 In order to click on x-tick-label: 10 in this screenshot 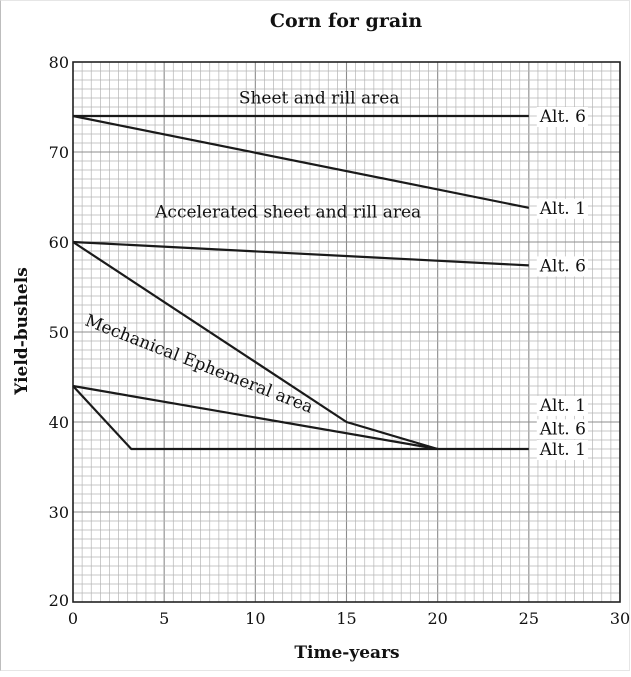, I will do `click(255, 618)`.